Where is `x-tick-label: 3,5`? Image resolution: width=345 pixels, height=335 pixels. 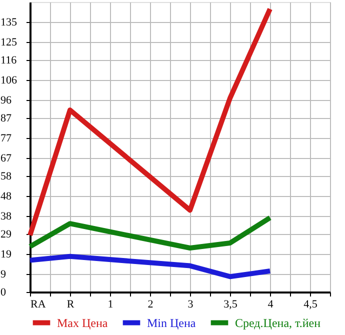
x-tick-label: 3,5 is located at coordinates (231, 304).